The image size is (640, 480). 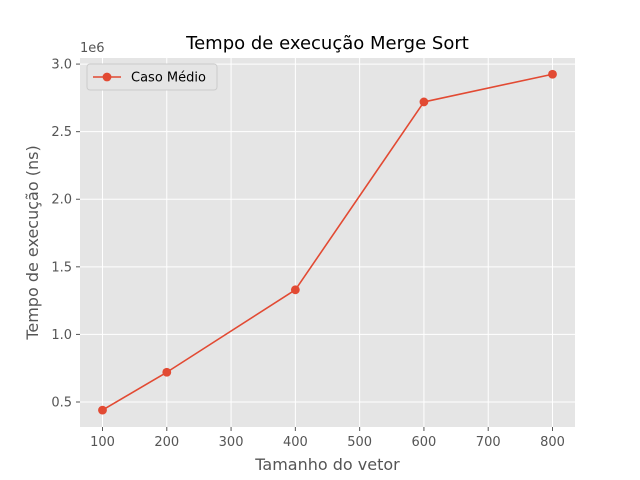 What do you see at coordinates (231, 442) in the screenshot?
I see `x-tick-label: 300` at bounding box center [231, 442].